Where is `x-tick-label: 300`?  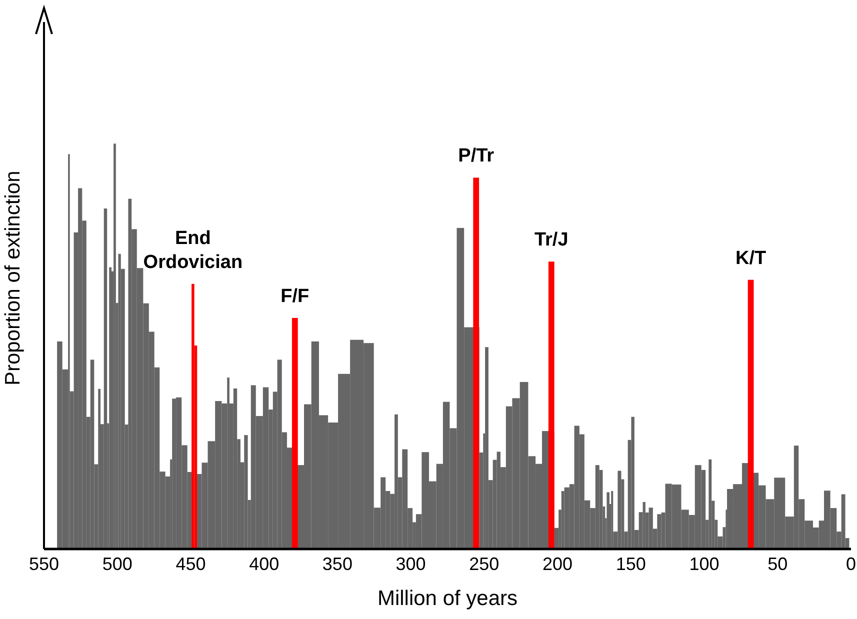
x-tick-label: 300 is located at coordinates (411, 564).